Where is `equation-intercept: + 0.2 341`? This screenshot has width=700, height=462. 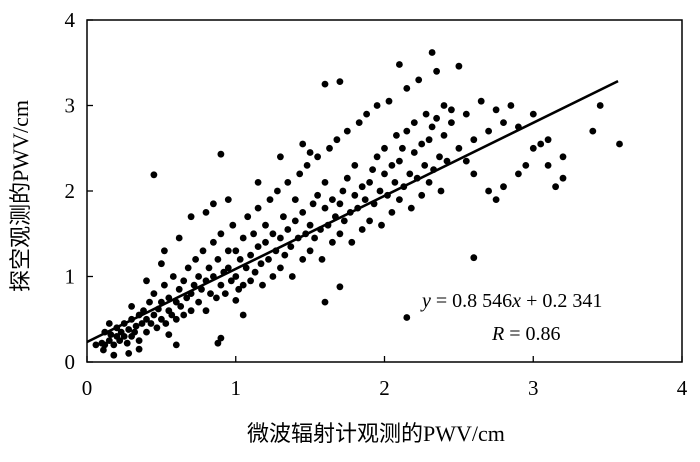
equation-intercept: + 0.2 341 is located at coordinates (561, 301).